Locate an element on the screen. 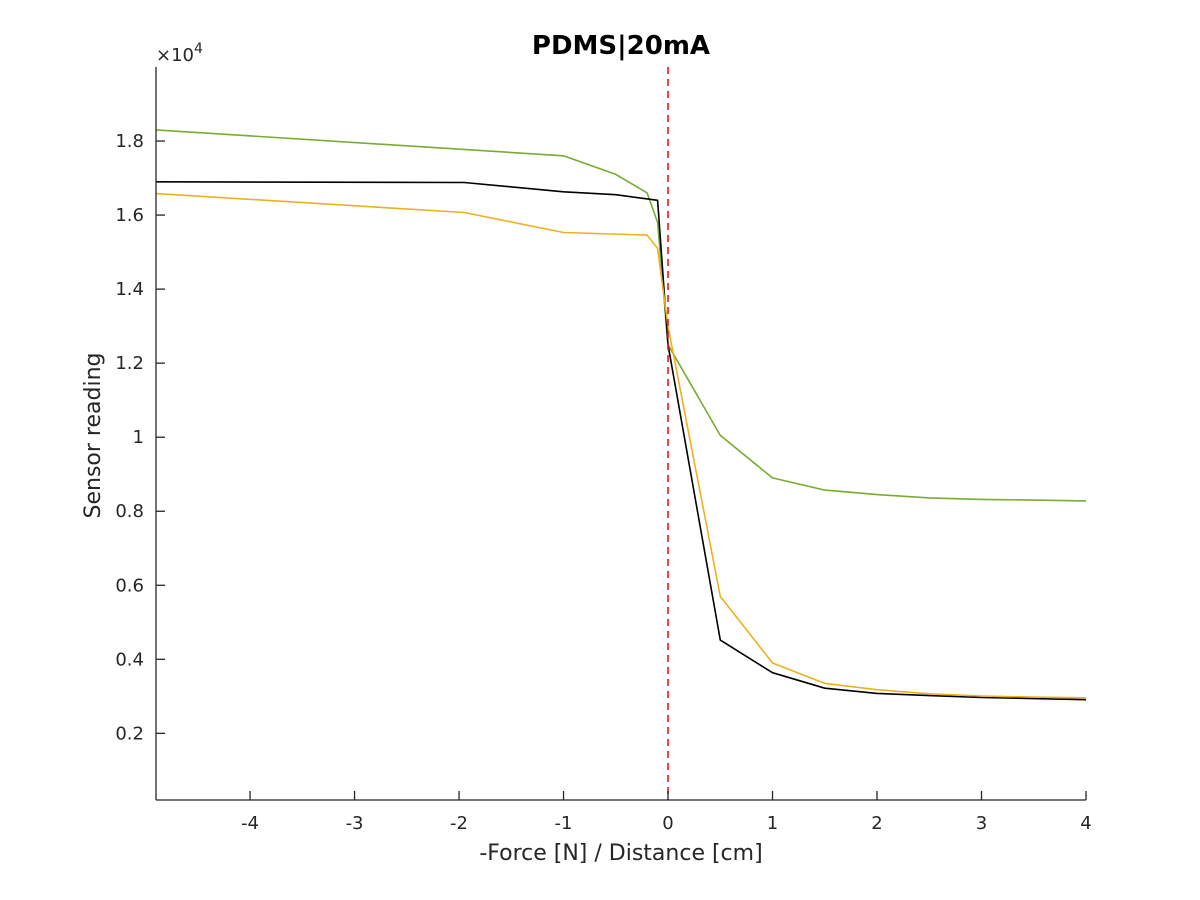  y-tick-label: 1.2 is located at coordinates (129, 363).